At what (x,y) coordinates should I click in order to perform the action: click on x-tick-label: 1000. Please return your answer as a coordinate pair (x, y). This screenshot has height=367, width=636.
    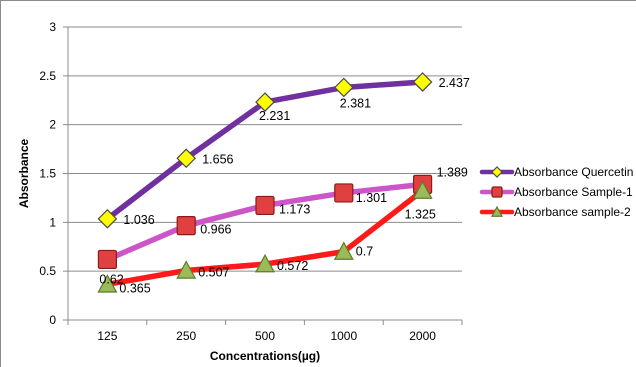
    Looking at the image, I should click on (343, 336).